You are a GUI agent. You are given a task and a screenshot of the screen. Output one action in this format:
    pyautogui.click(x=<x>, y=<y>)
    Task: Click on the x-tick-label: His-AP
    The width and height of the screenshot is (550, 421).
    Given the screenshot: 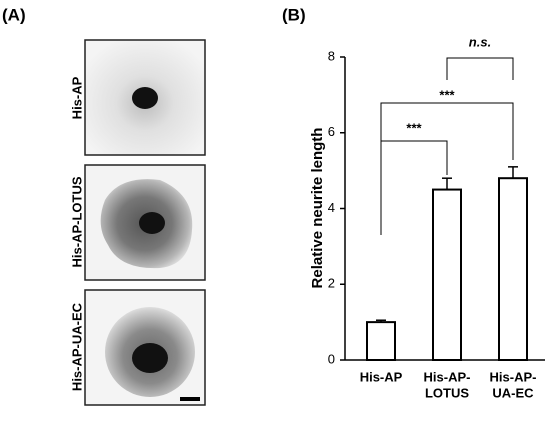 What is the action you would take?
    pyautogui.click(x=381, y=376)
    